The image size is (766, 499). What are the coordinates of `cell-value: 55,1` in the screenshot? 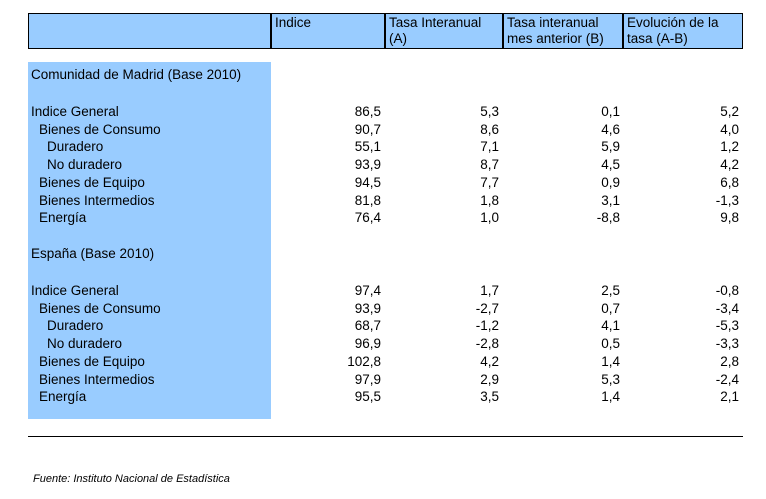 It's located at (367, 147).